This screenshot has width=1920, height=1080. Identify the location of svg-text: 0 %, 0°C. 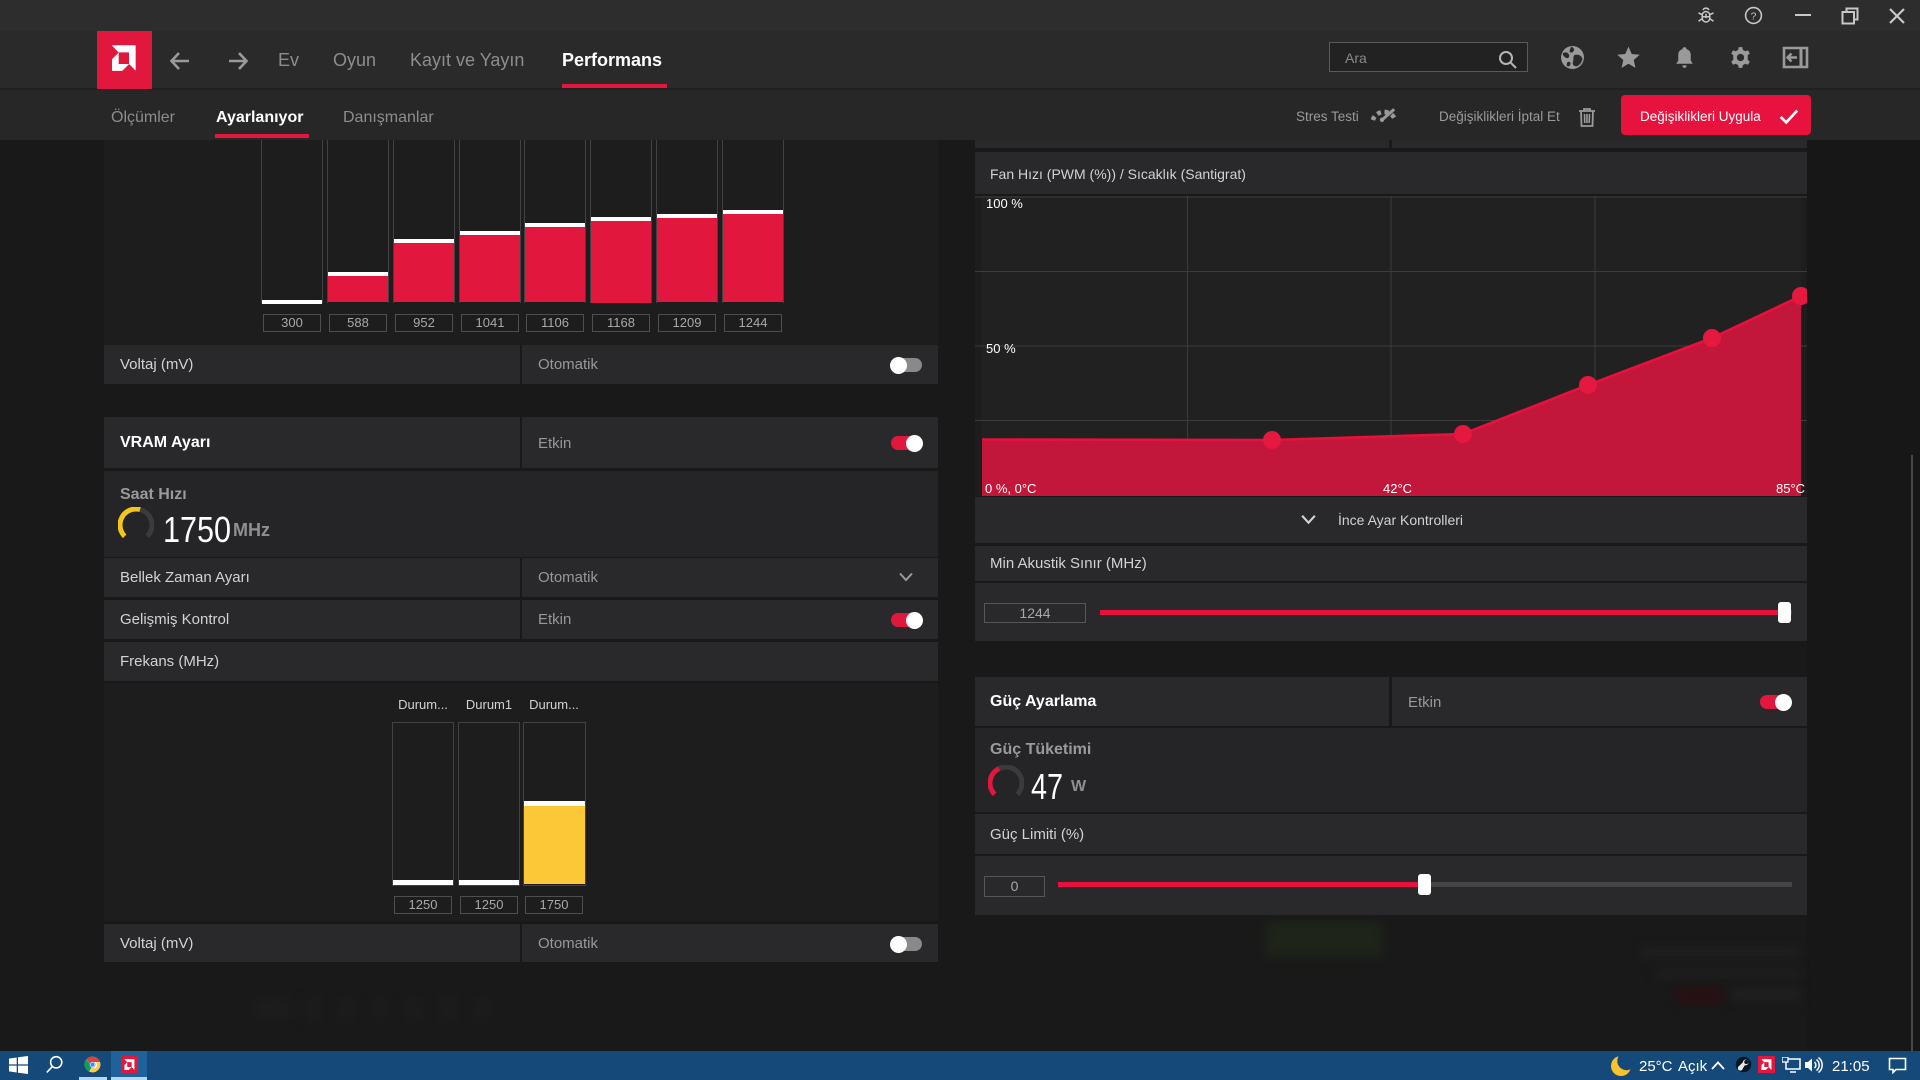
(1010, 488).